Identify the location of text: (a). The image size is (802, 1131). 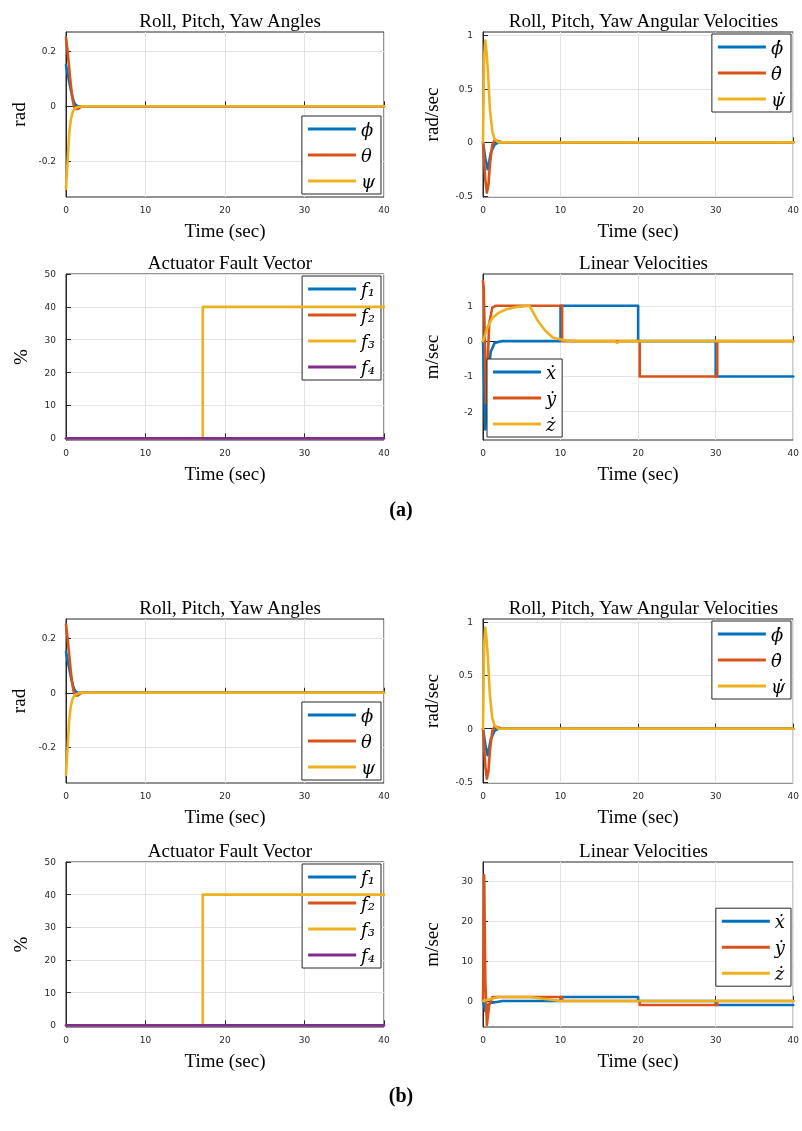
(401, 509).